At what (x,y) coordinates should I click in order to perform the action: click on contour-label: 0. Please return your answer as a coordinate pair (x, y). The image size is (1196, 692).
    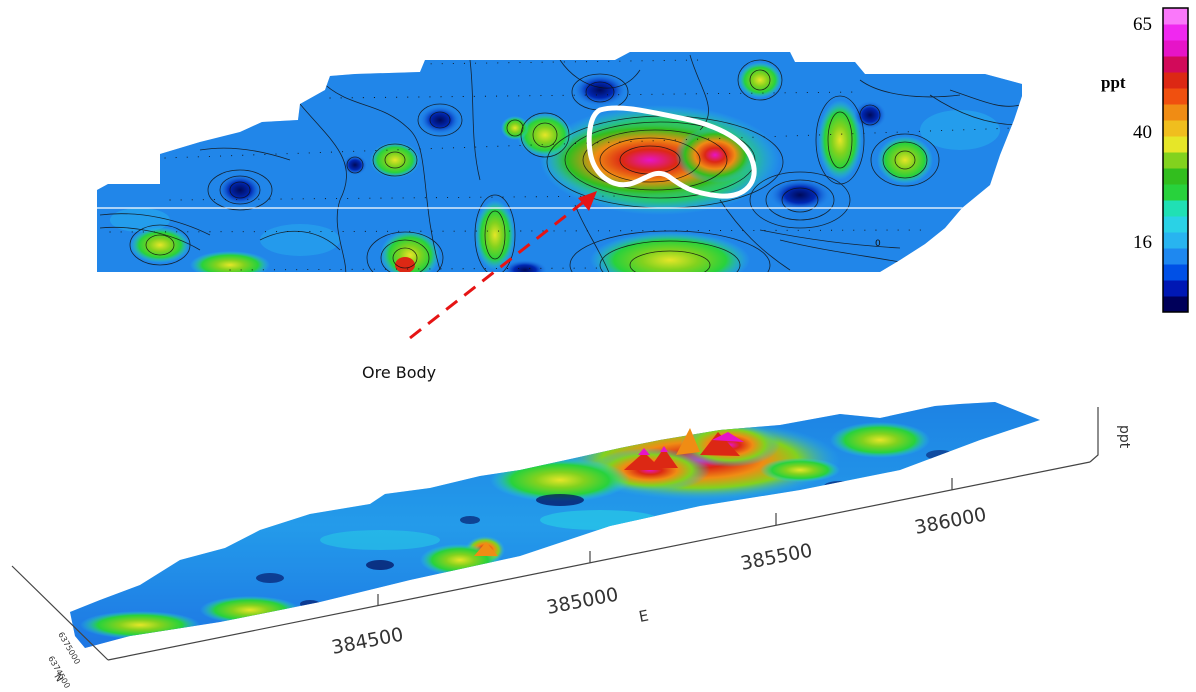
    Looking at the image, I should click on (878, 244).